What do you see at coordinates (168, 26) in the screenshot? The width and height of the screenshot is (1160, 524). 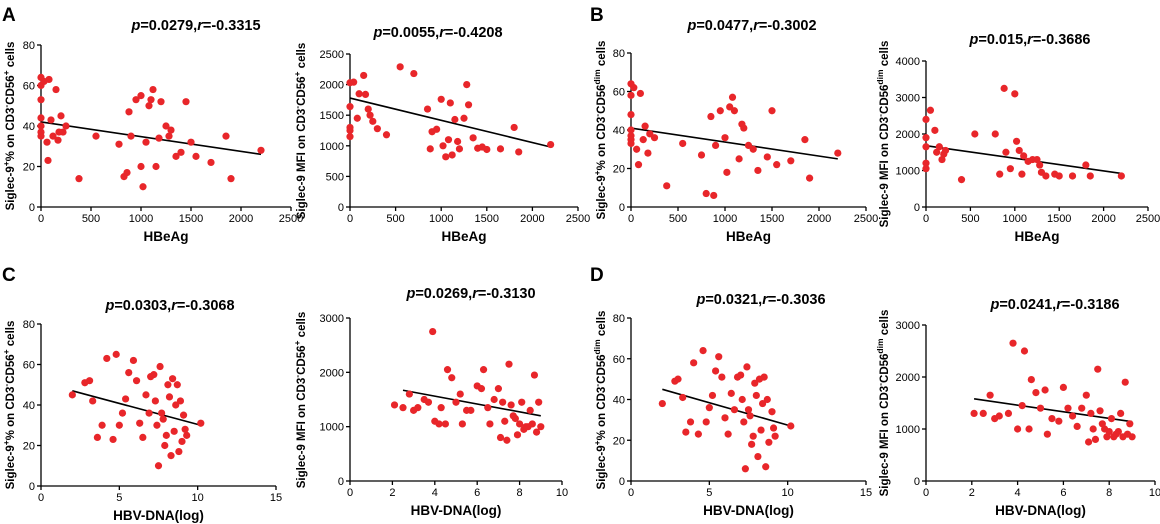 I see `title-part: =0.0279,` at bounding box center [168, 26].